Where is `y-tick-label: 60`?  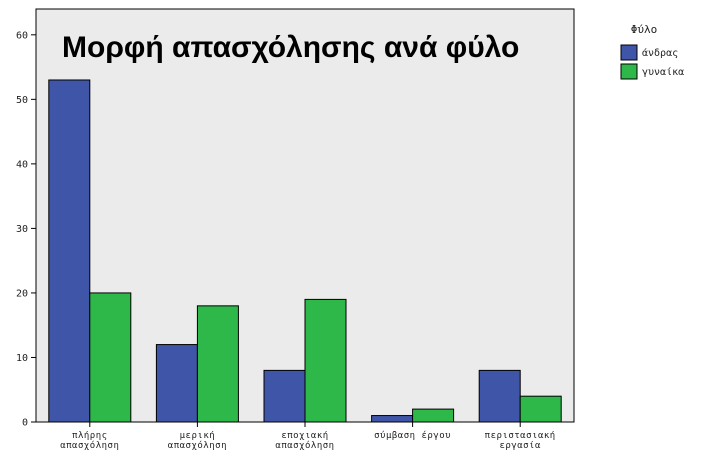 y-tick-label: 60 is located at coordinates (22, 35).